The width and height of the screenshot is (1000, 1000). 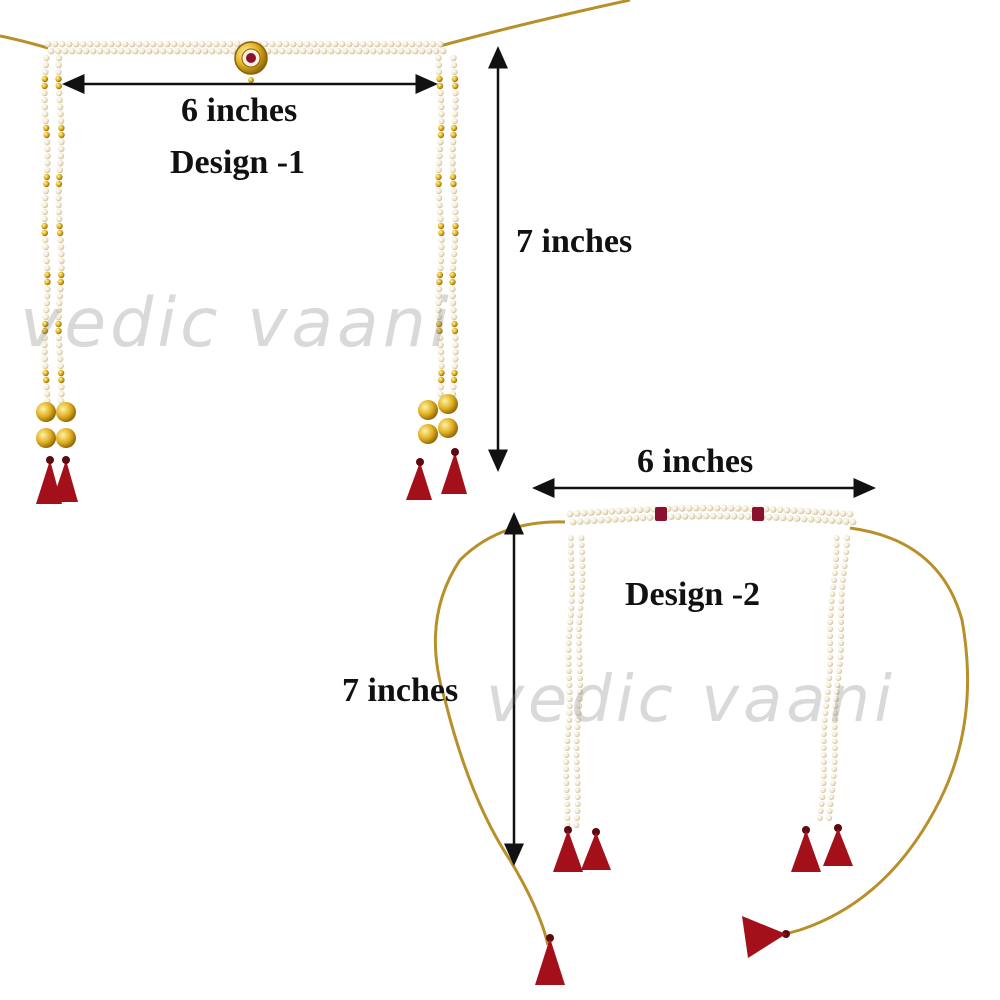 What do you see at coordinates (535, 24) in the screenshot?
I see `design-1-right-thread` at bounding box center [535, 24].